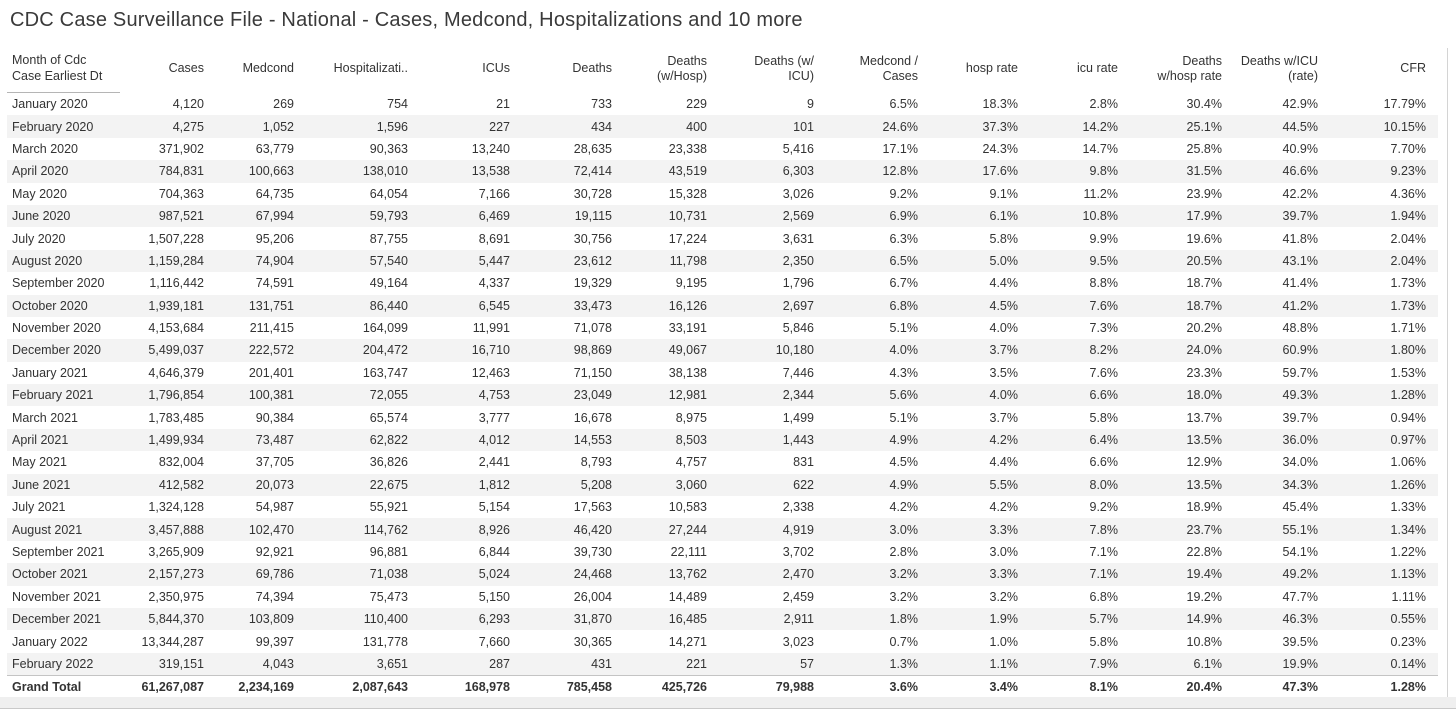 The height and width of the screenshot is (709, 1456). What do you see at coordinates (53, 126) in the screenshot?
I see `row-label: February 2020` at bounding box center [53, 126].